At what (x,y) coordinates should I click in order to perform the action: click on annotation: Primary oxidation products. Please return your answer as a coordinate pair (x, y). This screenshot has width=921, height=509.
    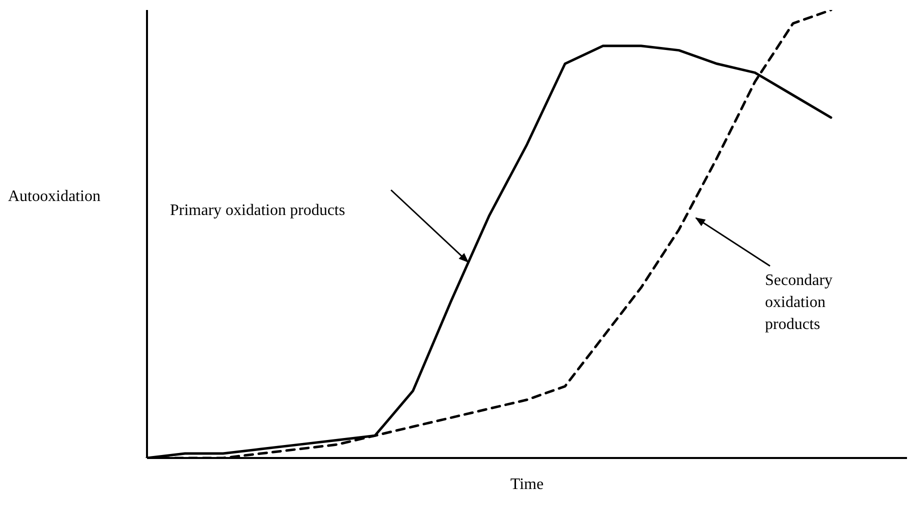
    Looking at the image, I should click on (258, 211).